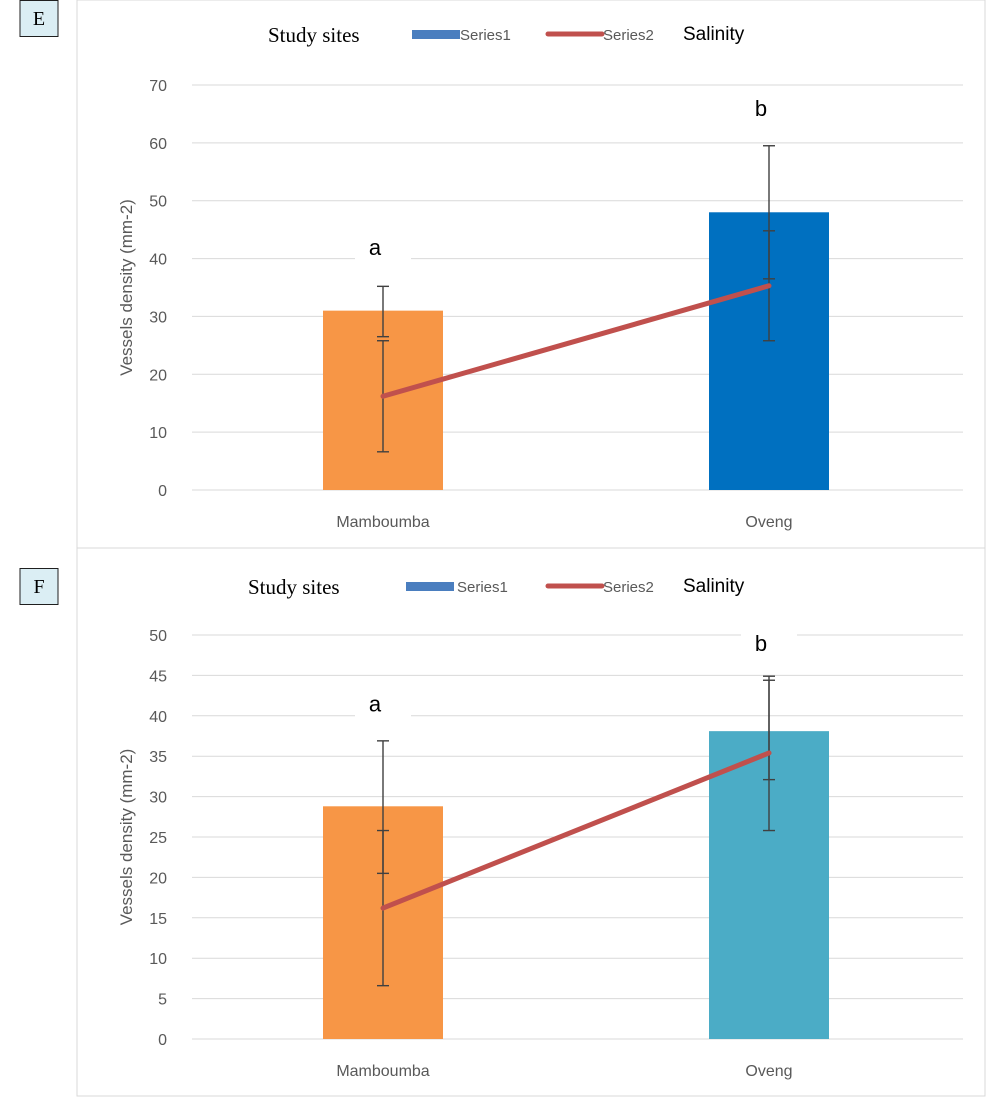 The height and width of the screenshot is (1106, 1000). Describe the element at coordinates (158, 144) in the screenshot. I see `y-tick-label: 60` at that location.